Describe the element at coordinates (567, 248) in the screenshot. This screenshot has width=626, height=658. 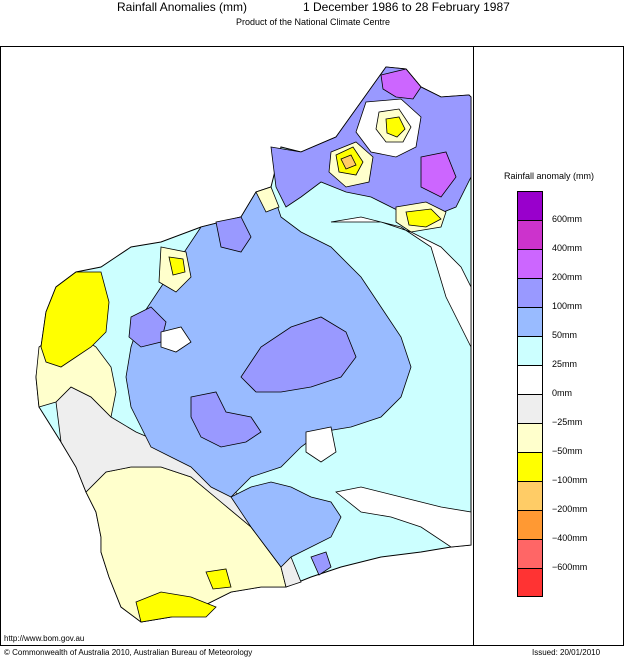
I see `legend-label: 400mm` at that location.